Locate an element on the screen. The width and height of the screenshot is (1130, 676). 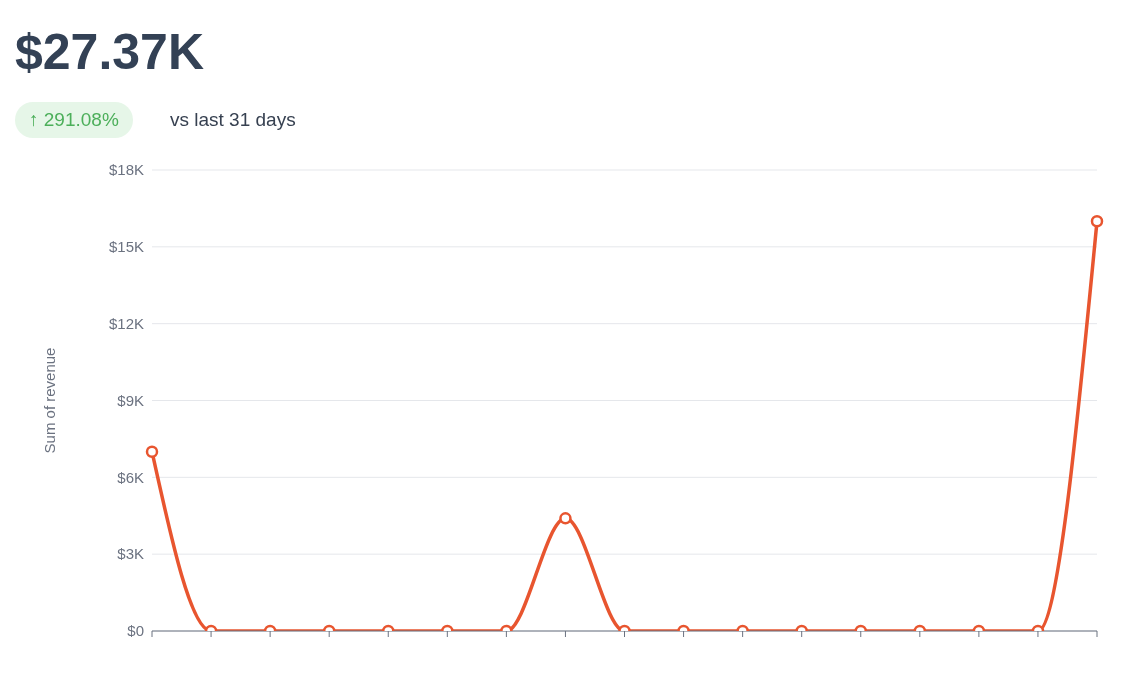
y-tick-label: $18K is located at coordinates (126, 170).